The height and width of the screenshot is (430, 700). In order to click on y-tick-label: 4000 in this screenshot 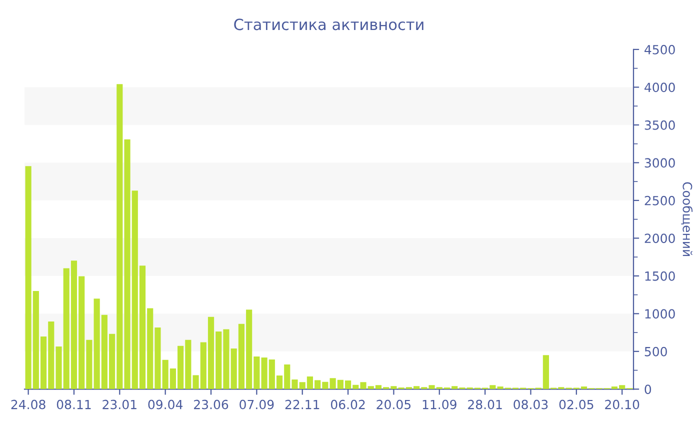, I will do `click(659, 87)`.